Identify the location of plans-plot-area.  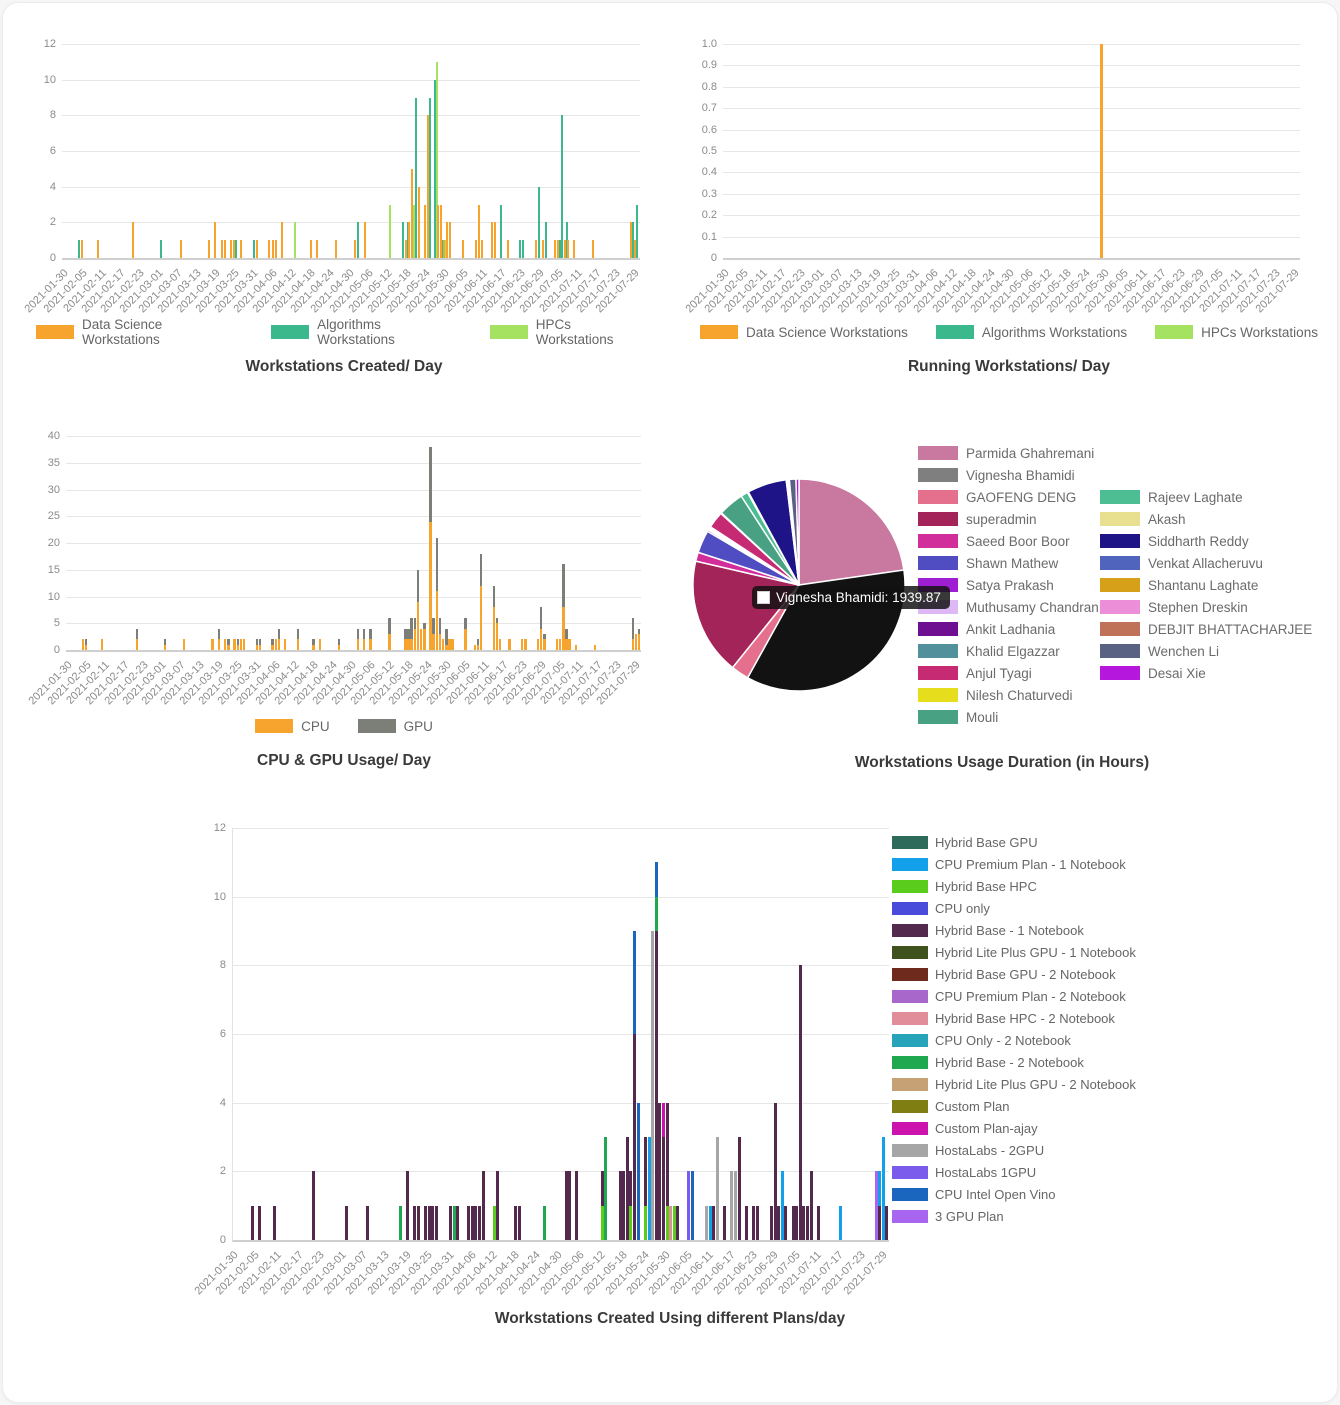
(560, 1035).